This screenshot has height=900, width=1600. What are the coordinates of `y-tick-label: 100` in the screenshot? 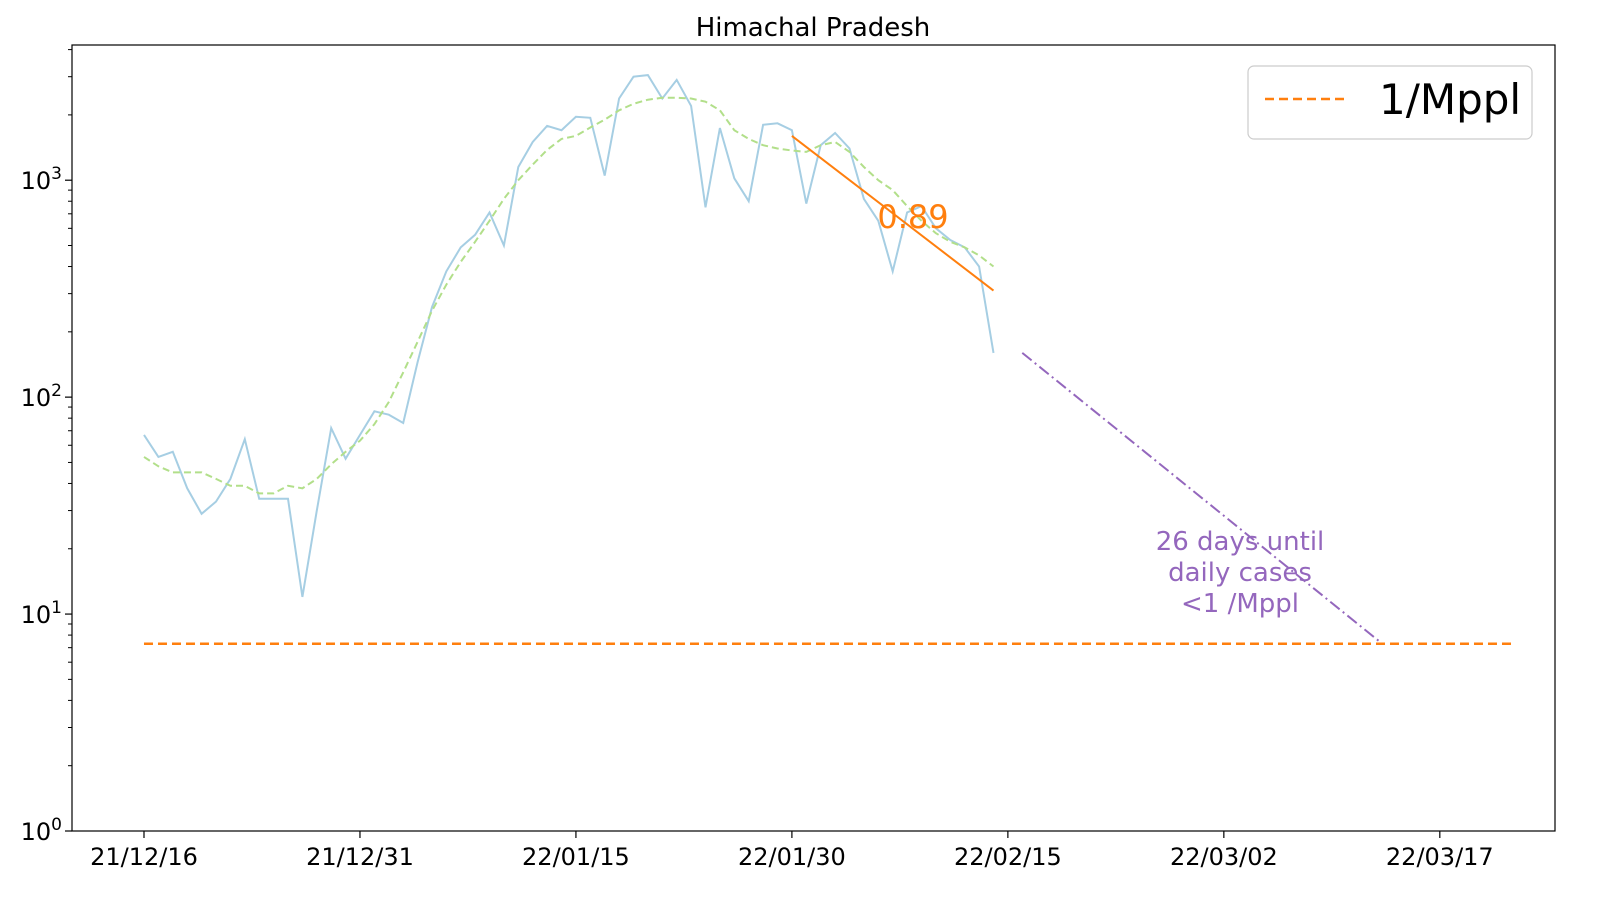 It's located at (41, 830).